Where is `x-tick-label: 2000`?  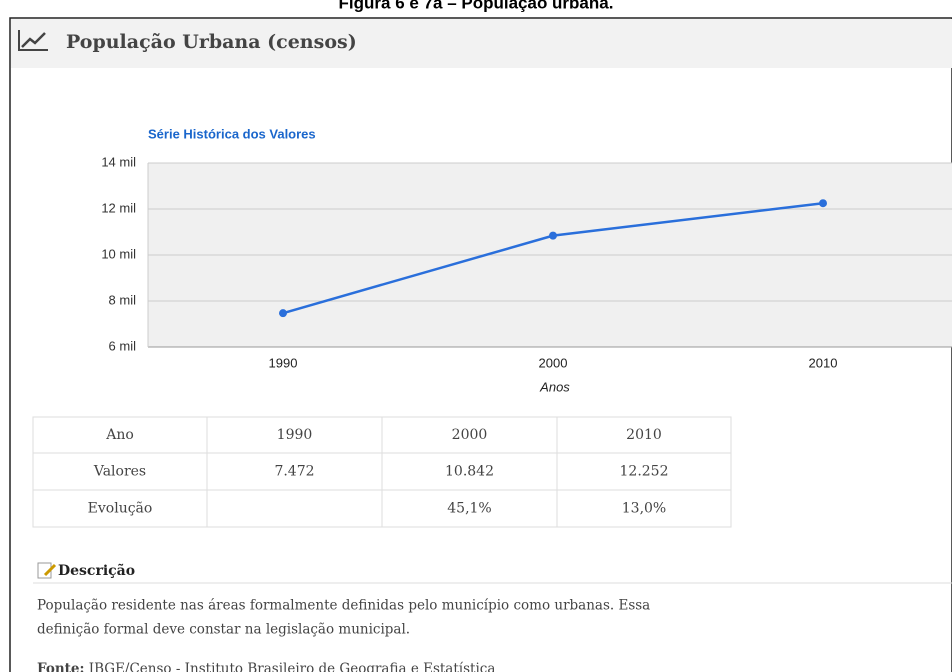 x-tick-label: 2000 is located at coordinates (553, 362).